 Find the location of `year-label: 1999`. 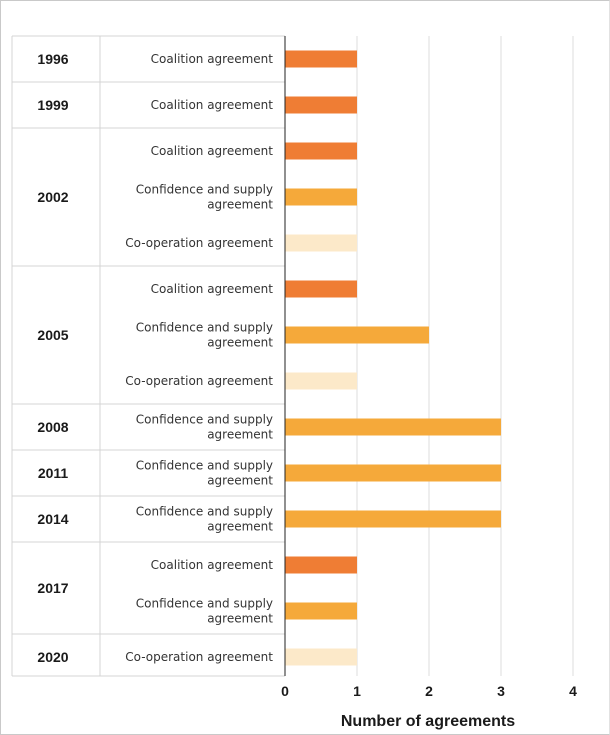

year-label: 1999 is located at coordinates (52, 105).